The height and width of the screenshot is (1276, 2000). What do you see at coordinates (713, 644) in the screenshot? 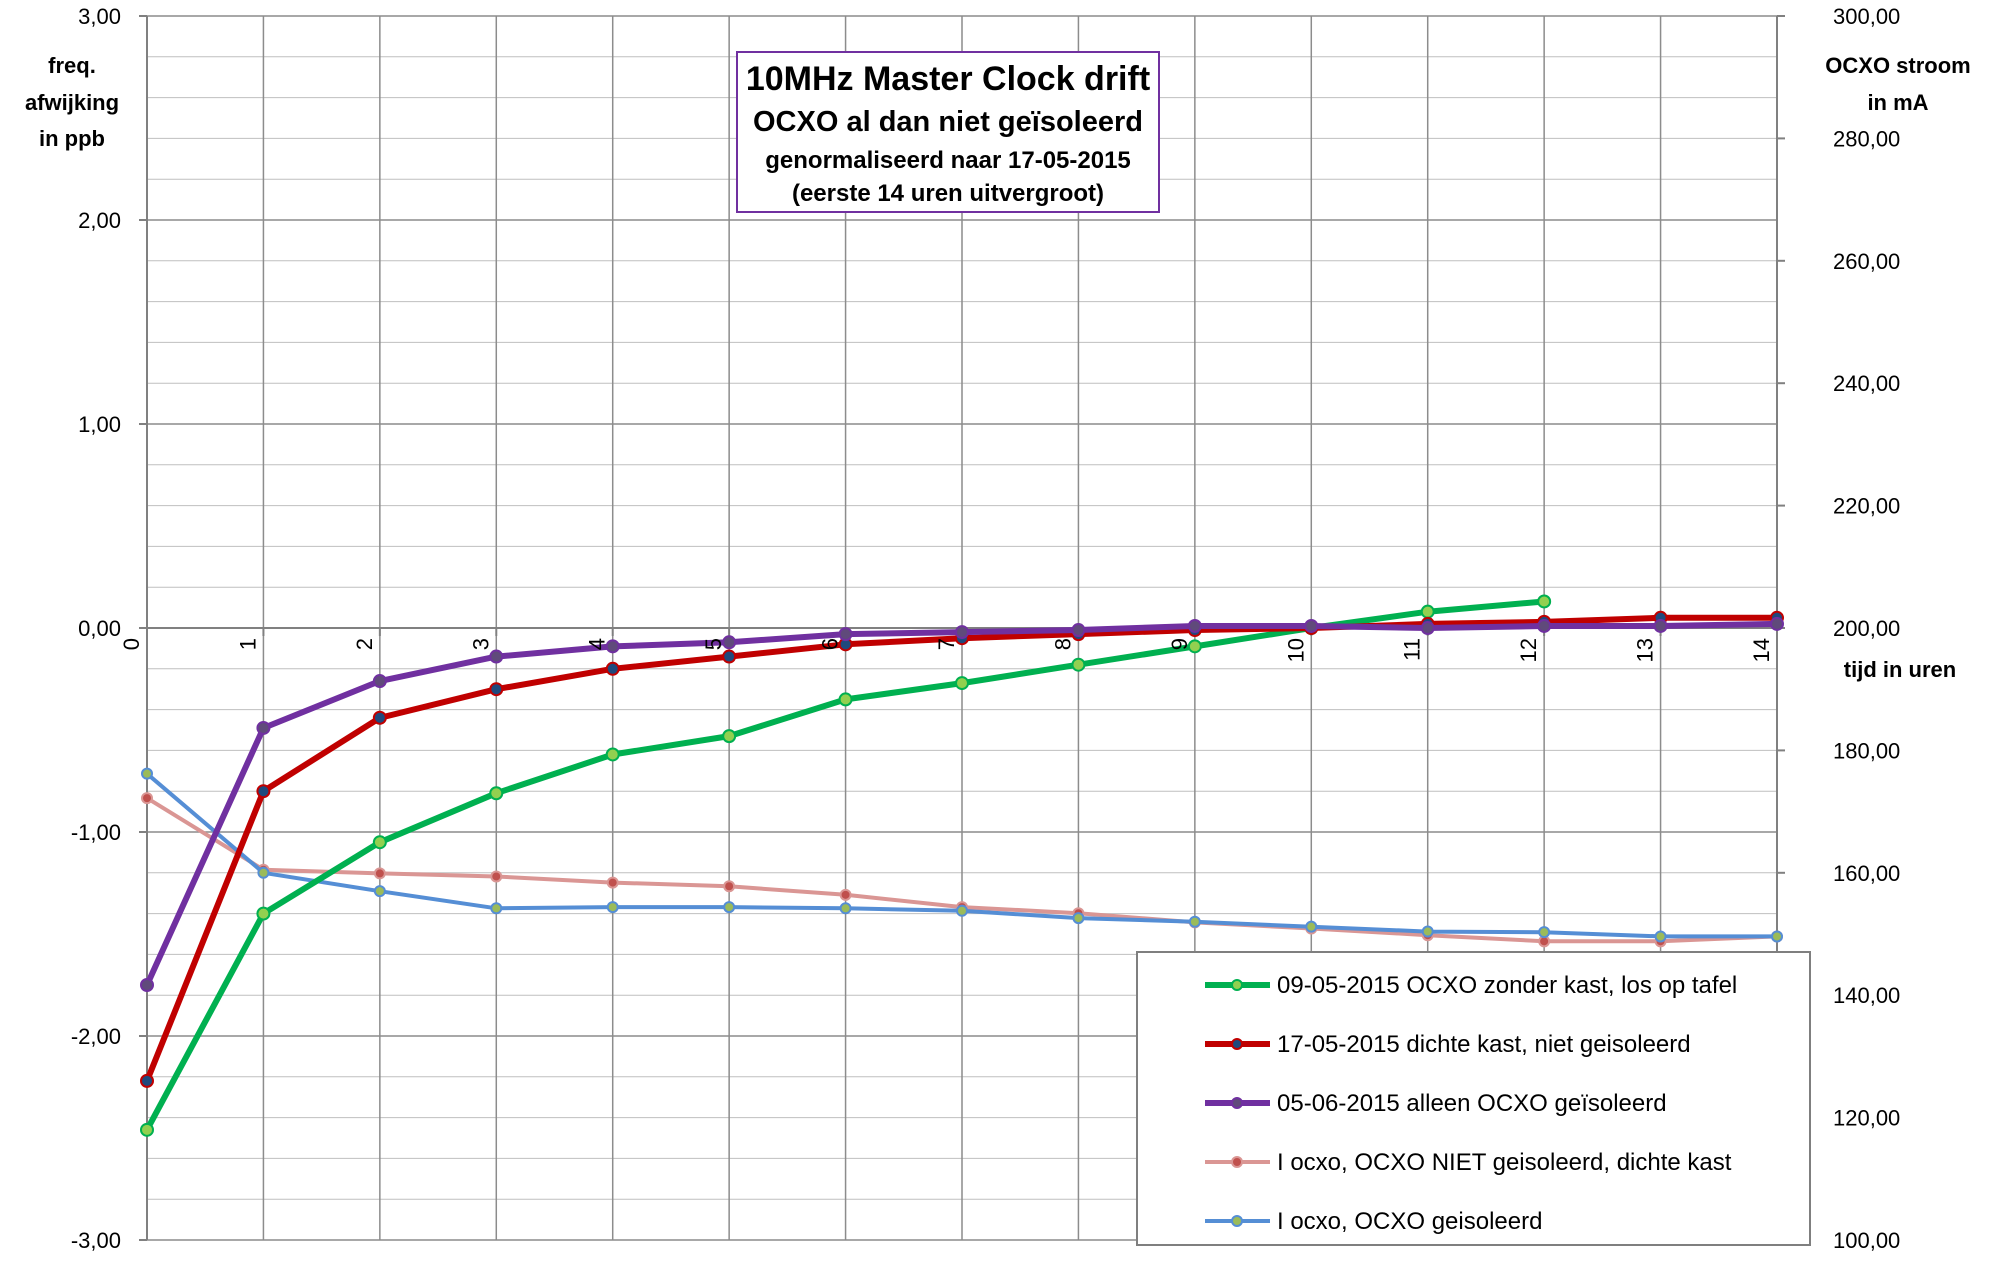
I see `x-tick-label: 5` at bounding box center [713, 644].